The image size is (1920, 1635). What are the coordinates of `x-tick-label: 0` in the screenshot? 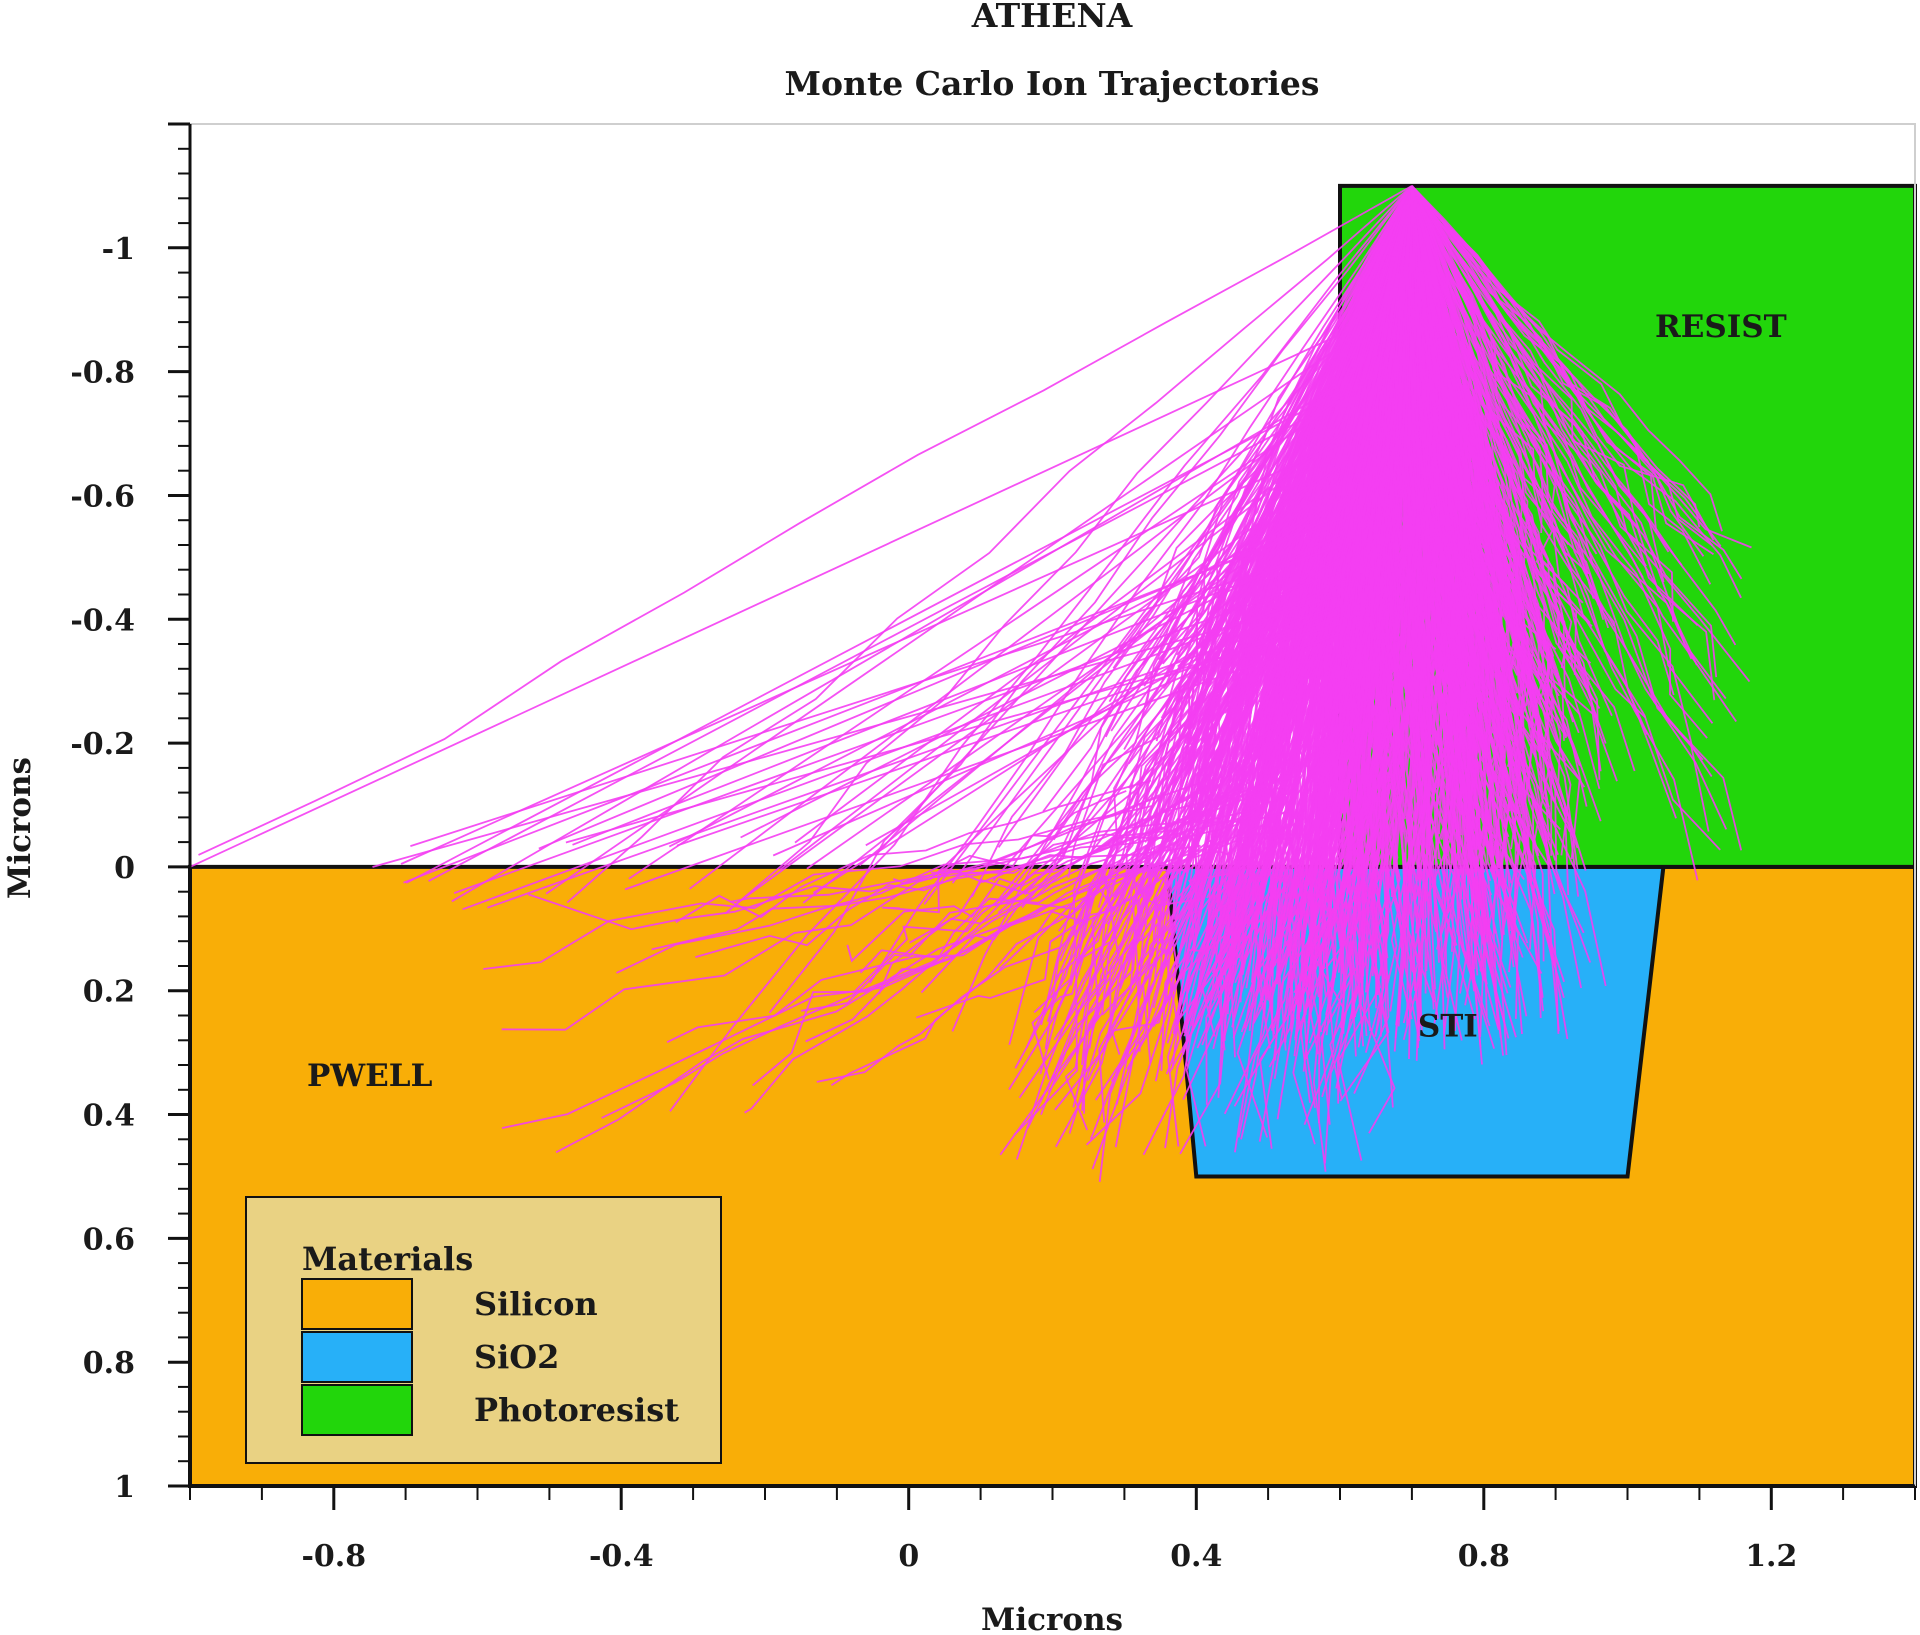 It's located at (908, 1556).